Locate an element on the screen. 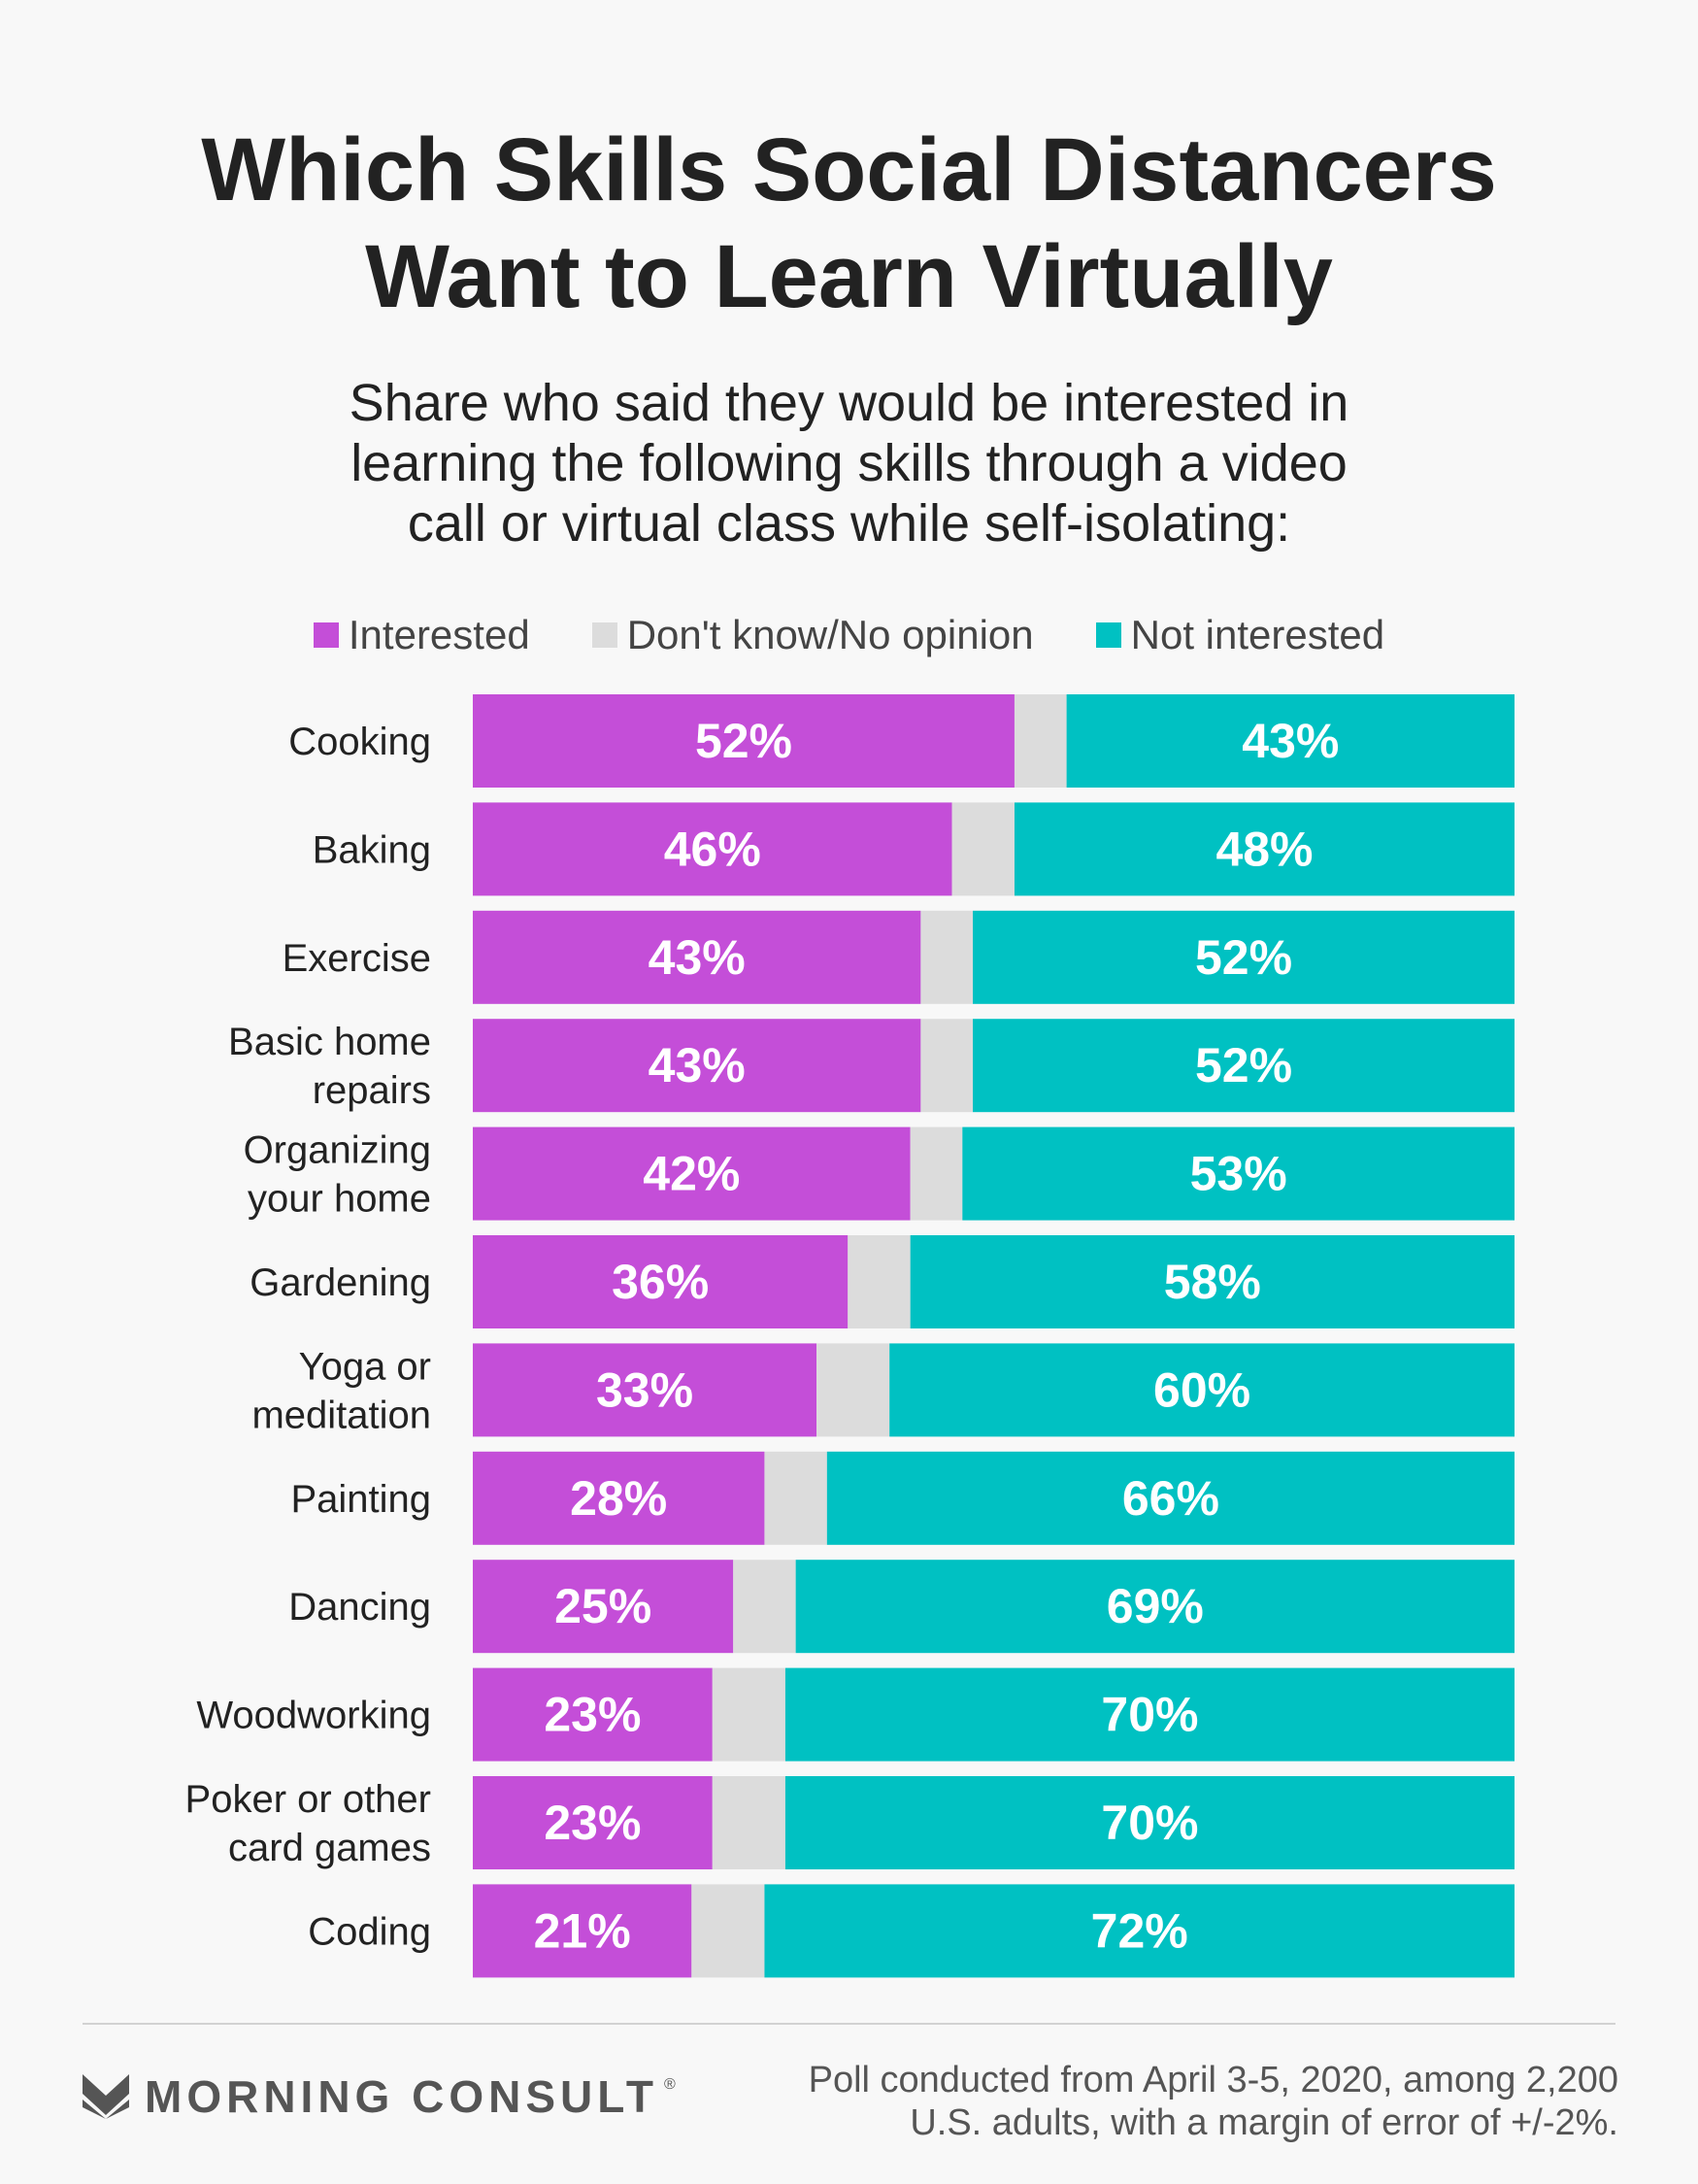  legend-item-not-interested: Not interested is located at coordinates (1240, 635).